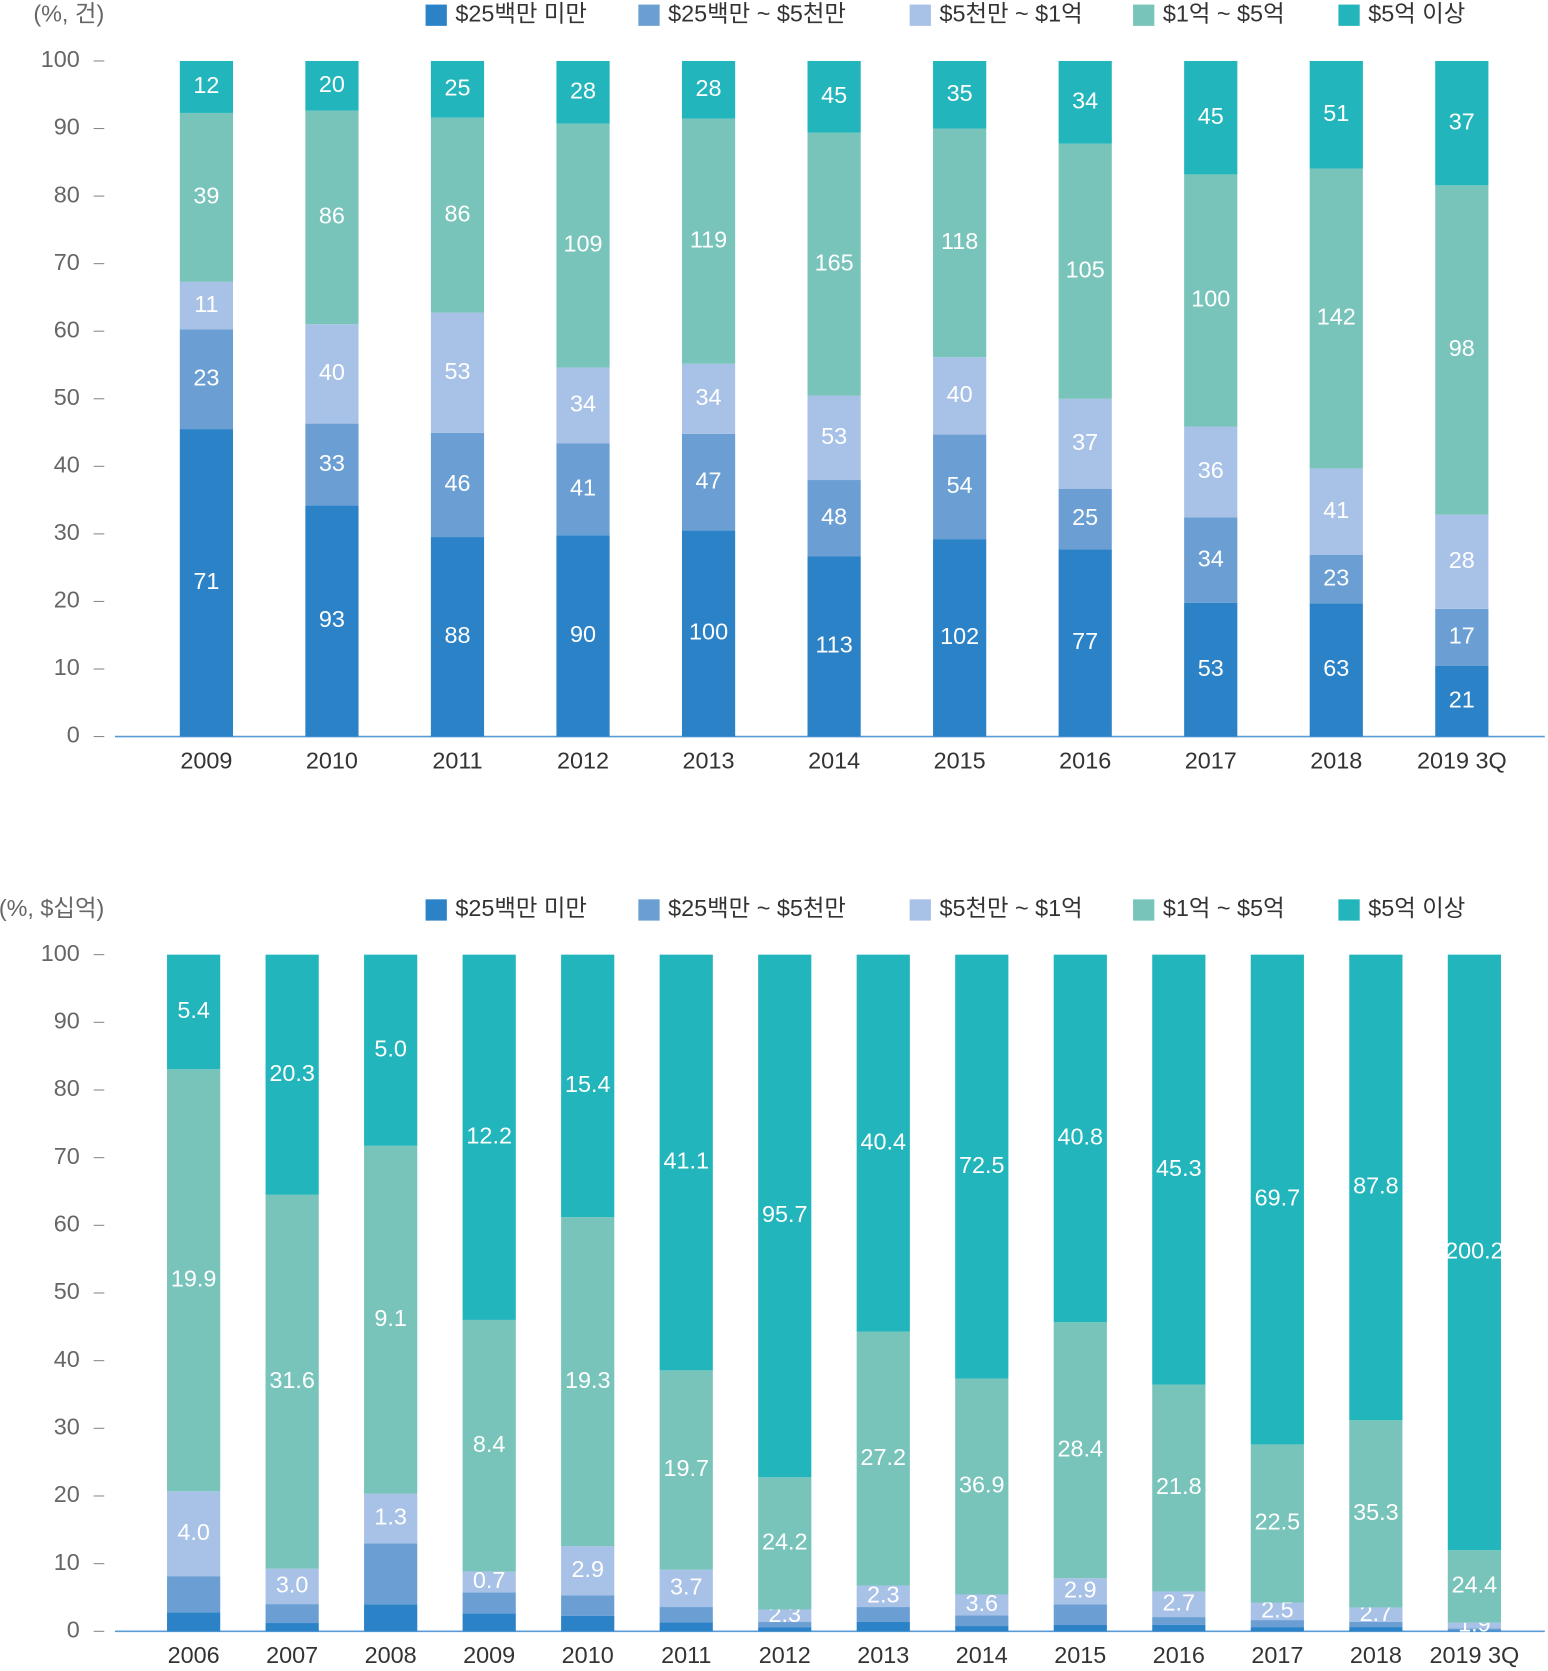 Image resolution: width=1548 pixels, height=1671 pixels. Describe the element at coordinates (292, 1380) in the screenshot. I see `value-label: 31.6` at that location.